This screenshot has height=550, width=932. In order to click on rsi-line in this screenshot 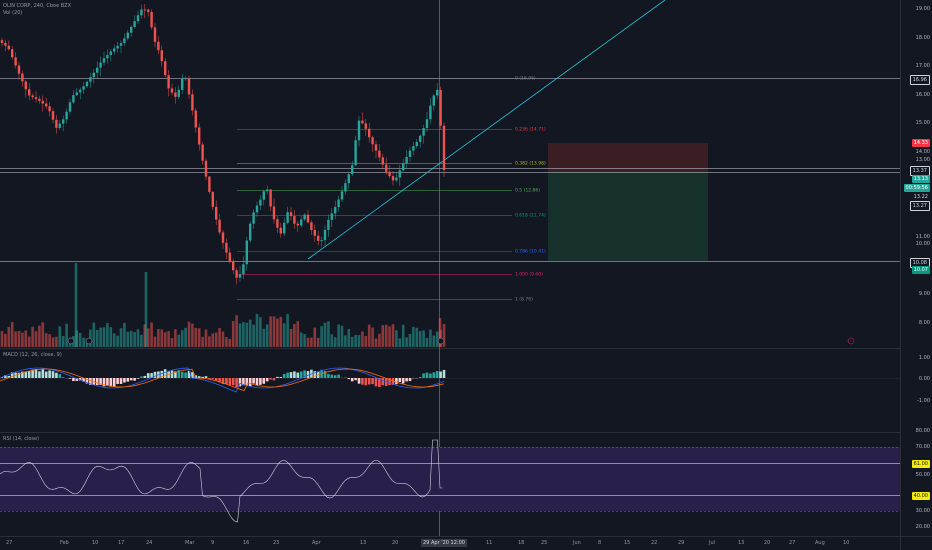, I will do `click(221, 481)`.